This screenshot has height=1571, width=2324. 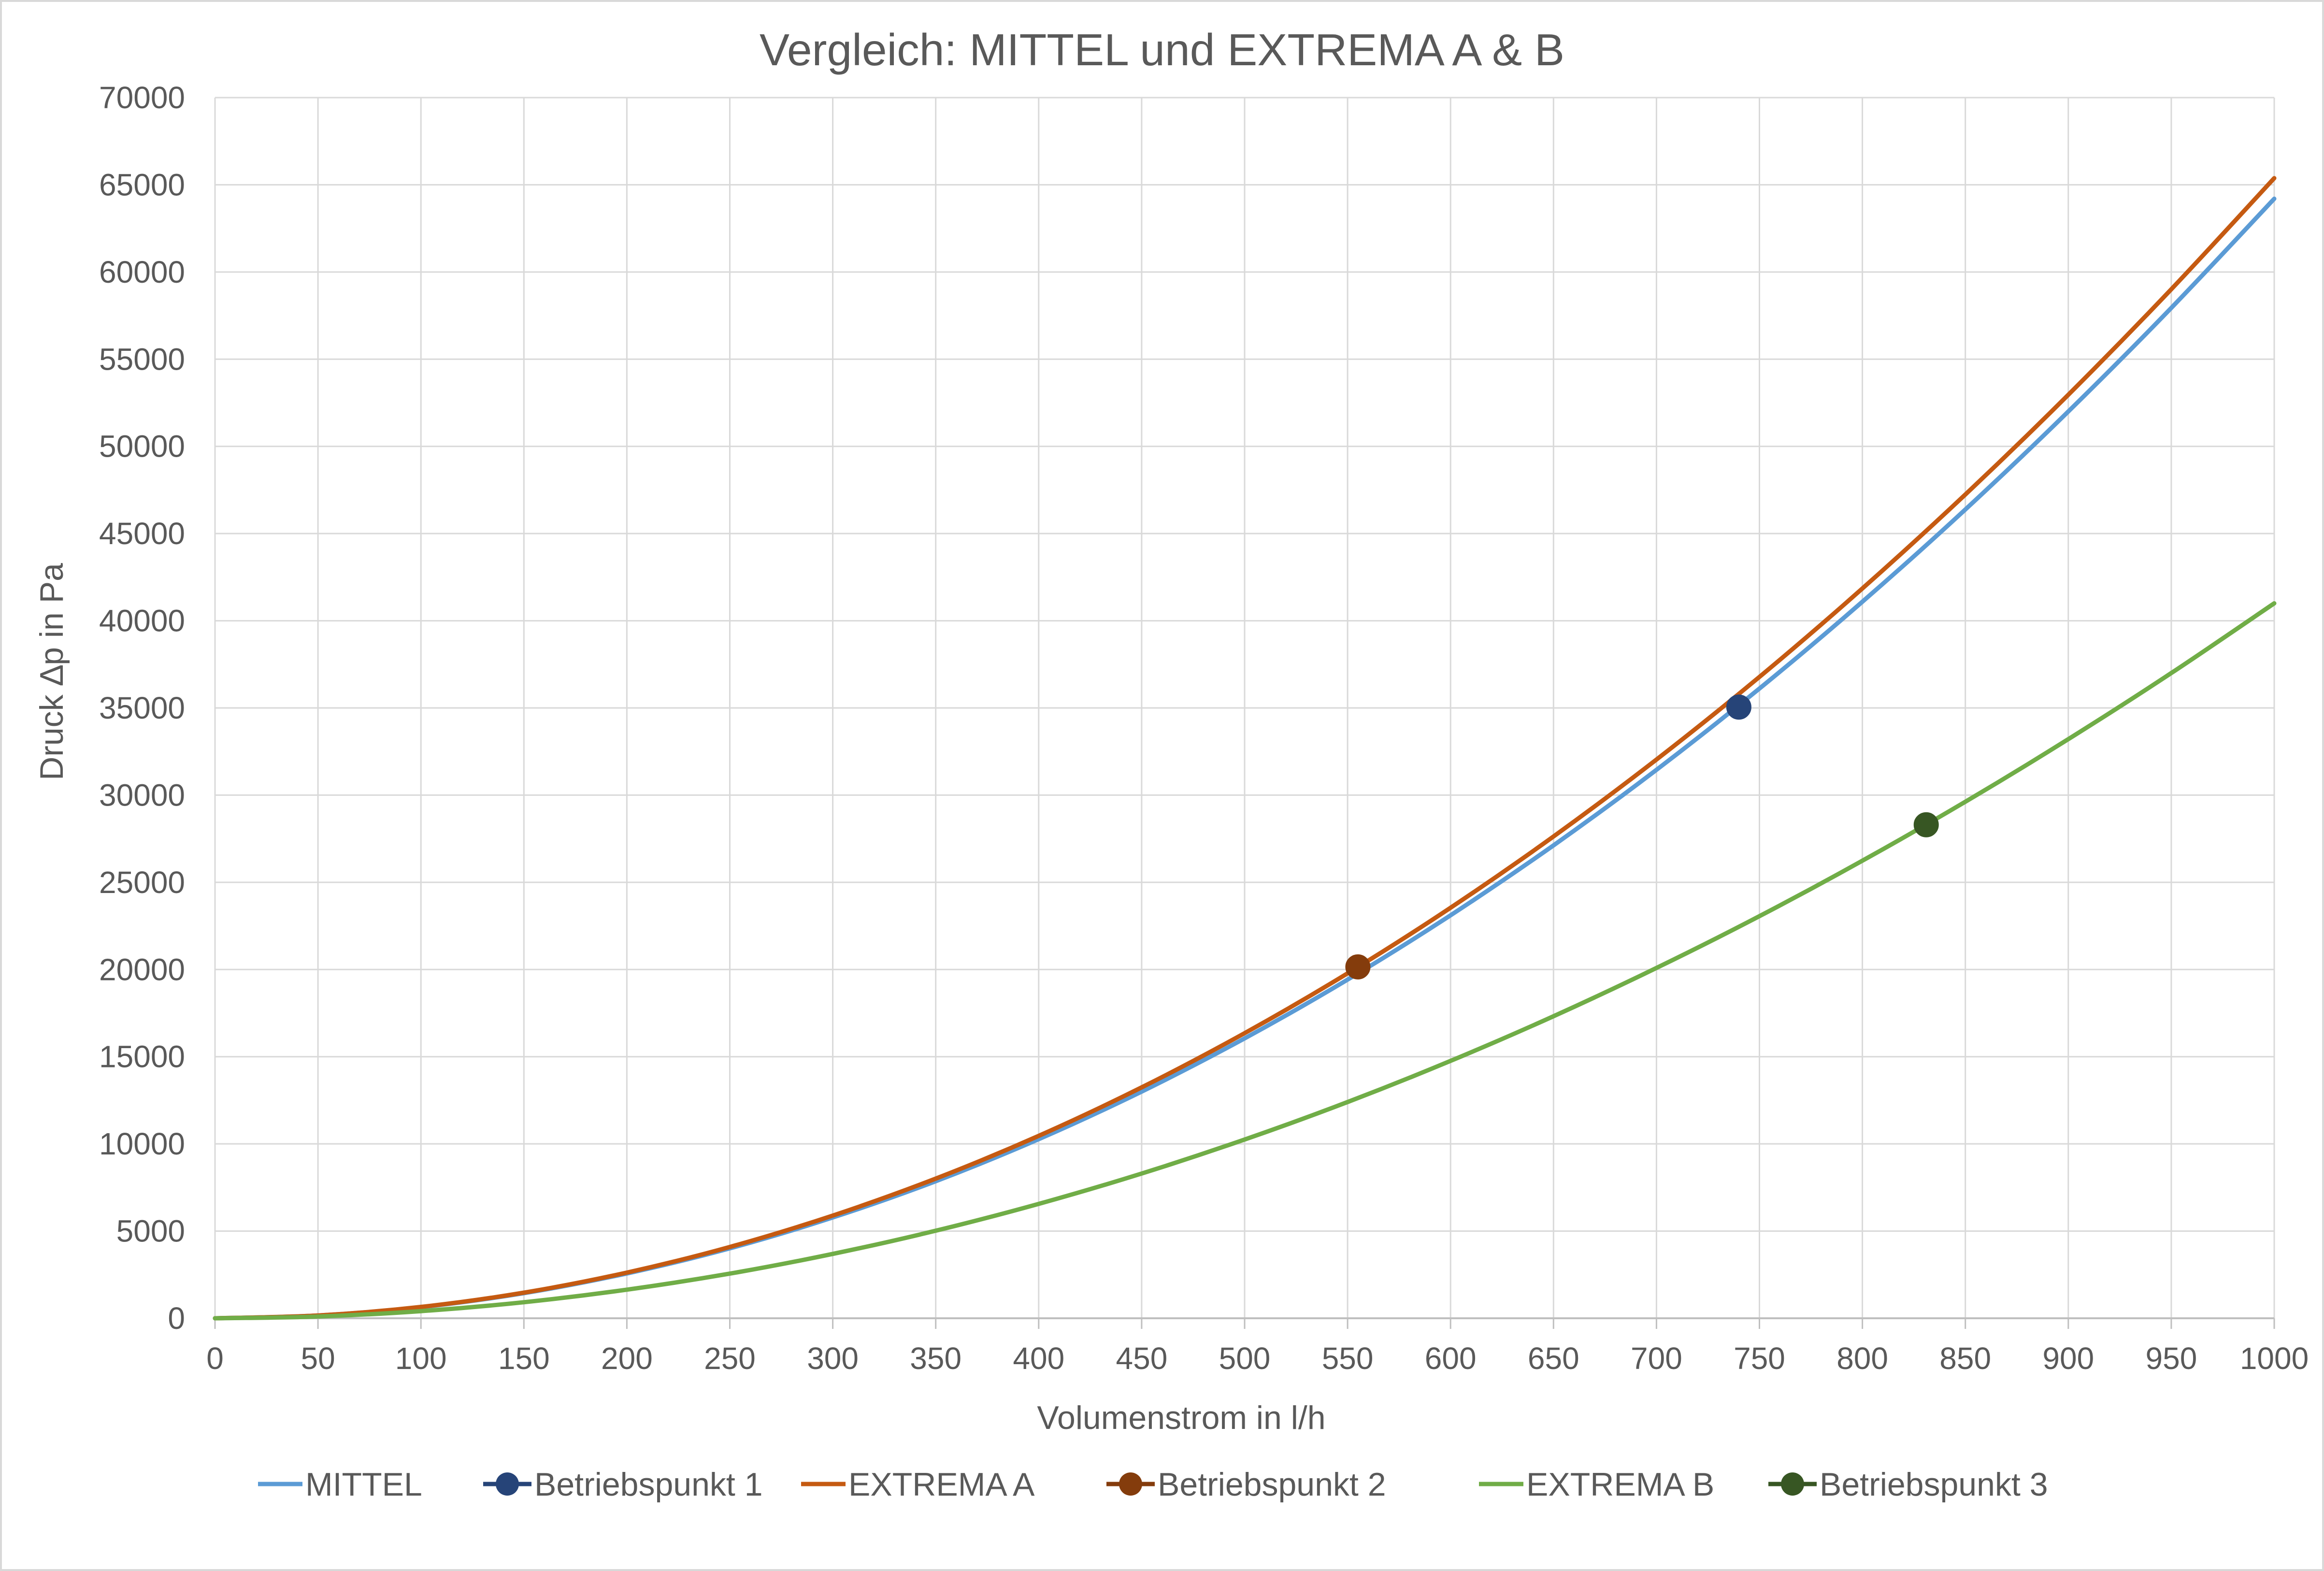 What do you see at coordinates (142, 447) in the screenshot?
I see `y-tick-label: 50000` at bounding box center [142, 447].